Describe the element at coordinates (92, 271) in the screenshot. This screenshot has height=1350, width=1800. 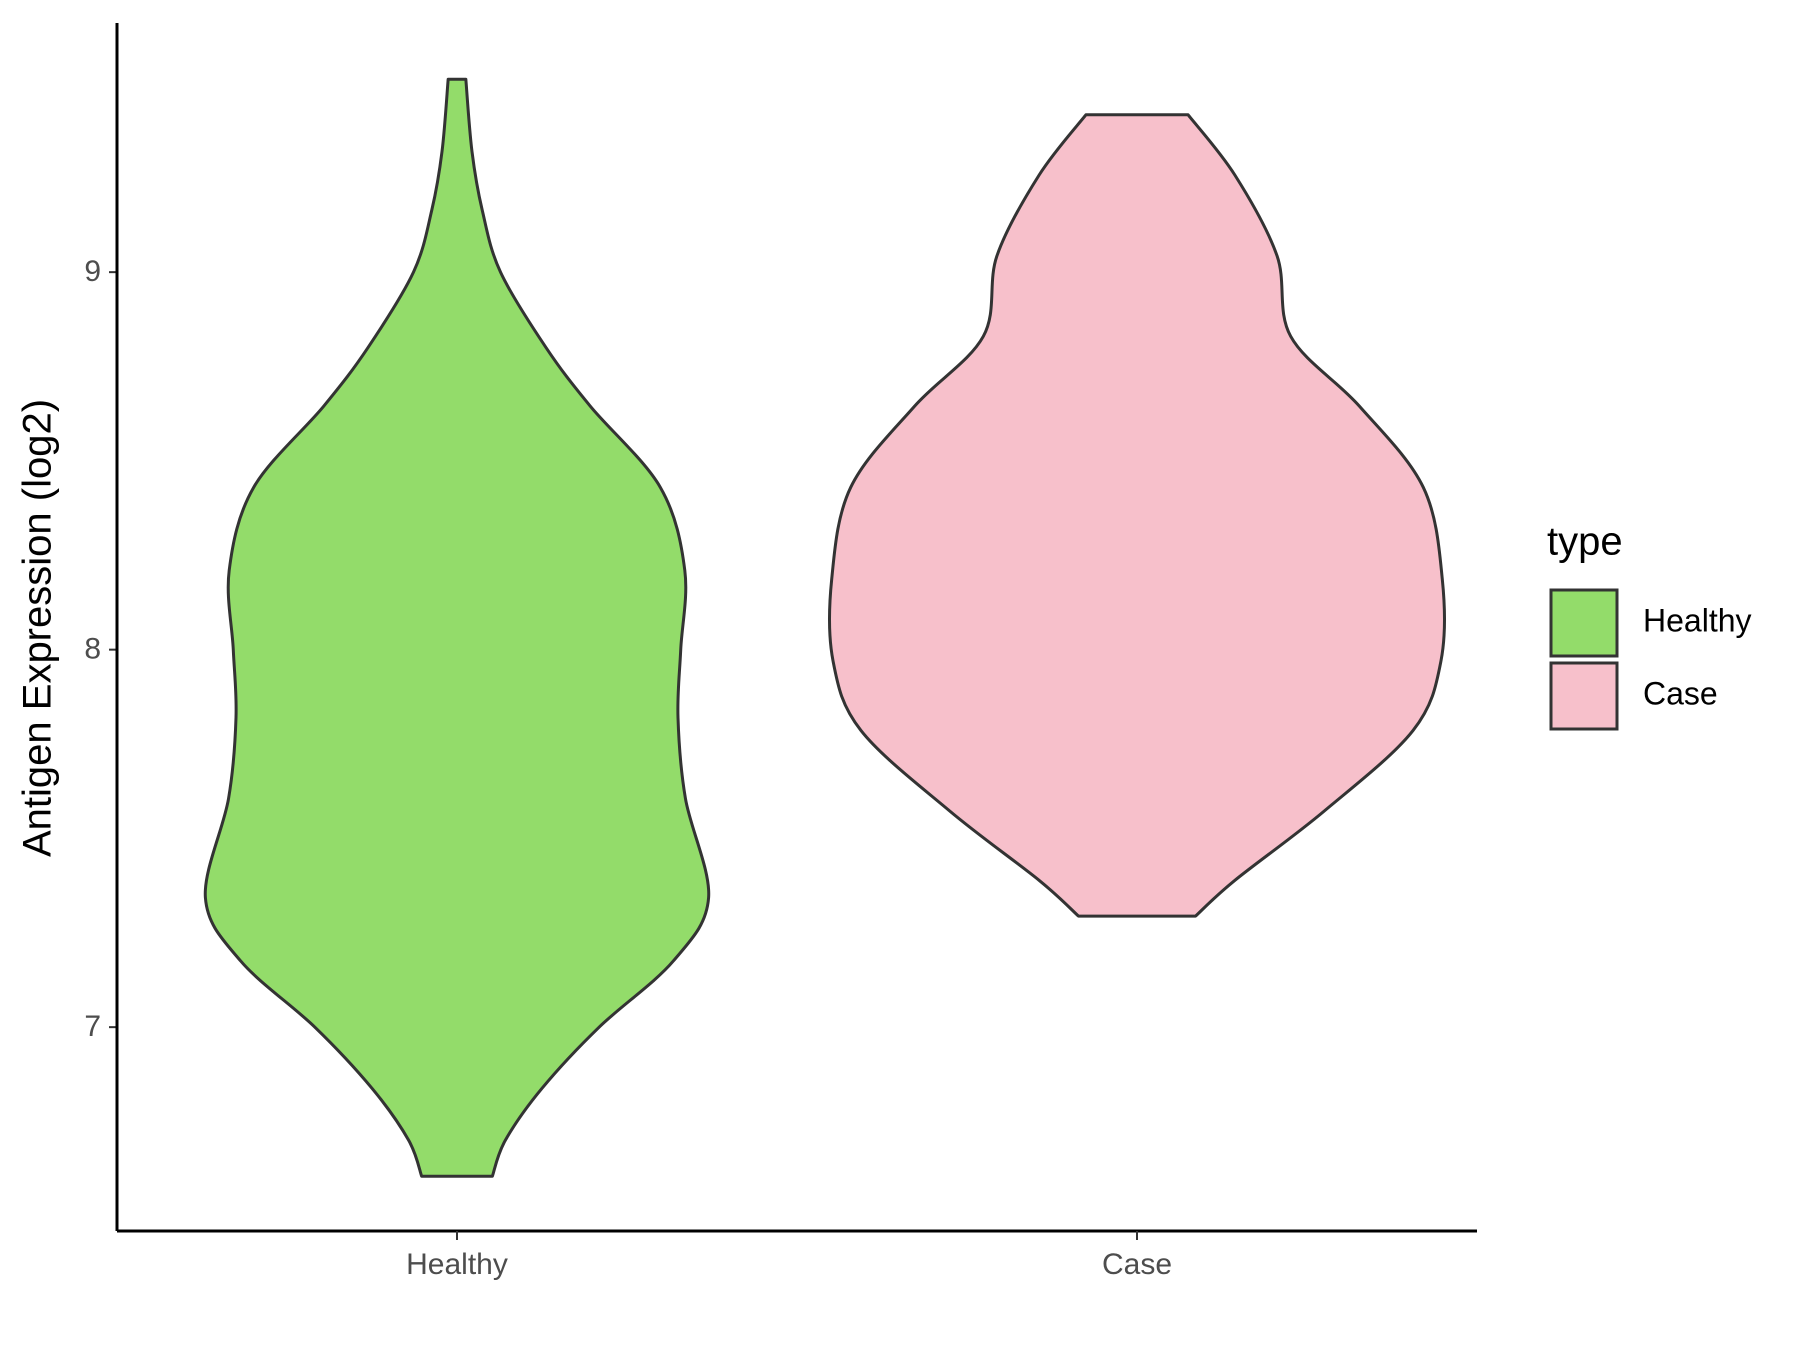
I see `y-tick-label: 9` at that location.